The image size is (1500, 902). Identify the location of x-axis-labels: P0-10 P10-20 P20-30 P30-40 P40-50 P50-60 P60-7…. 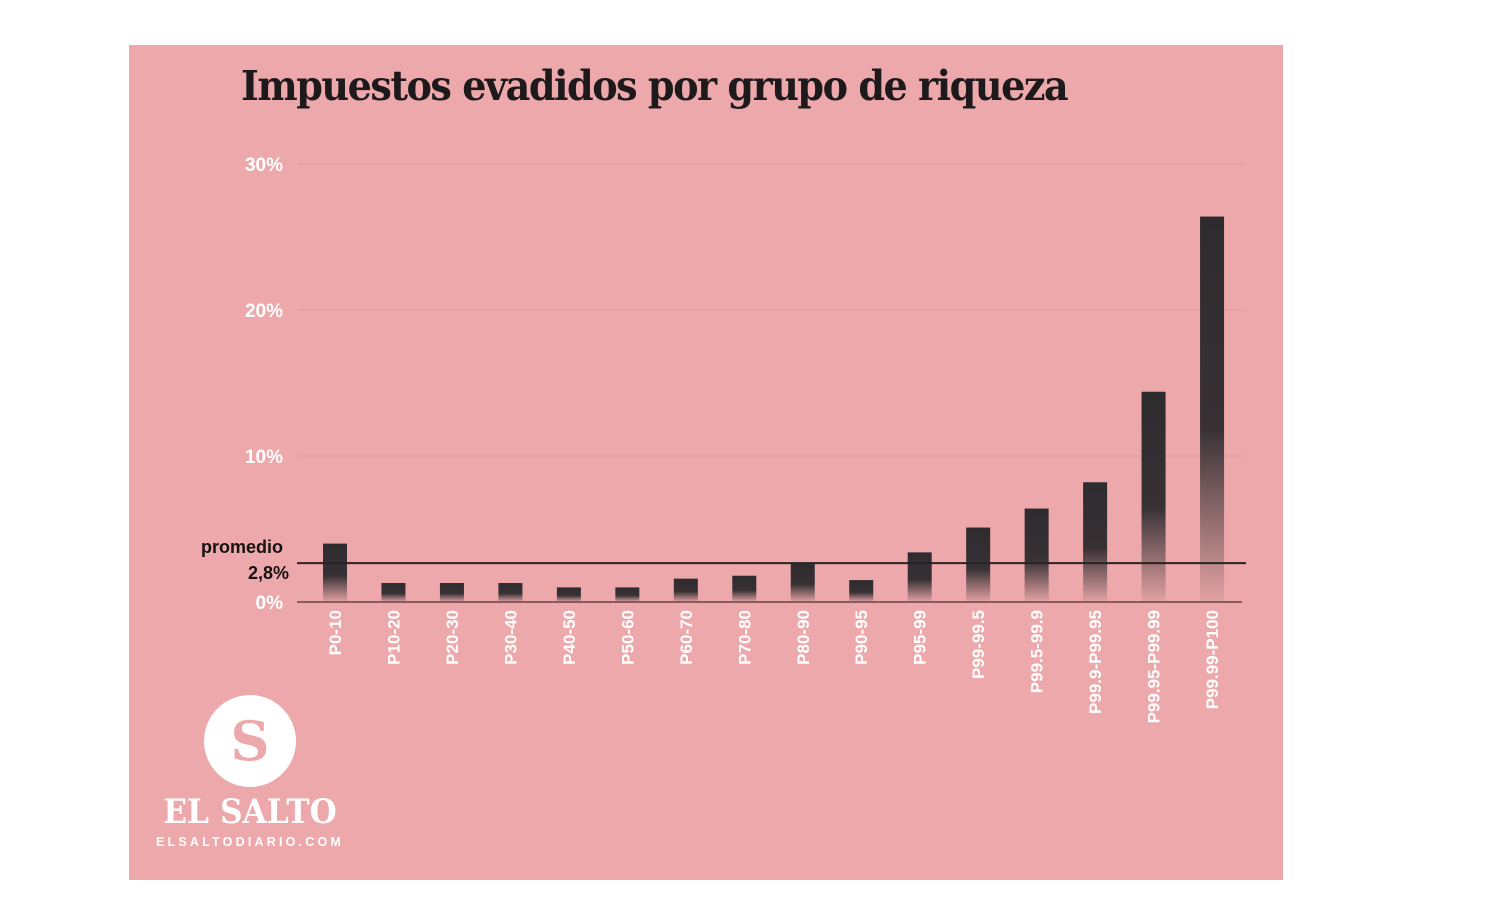
(774, 666).